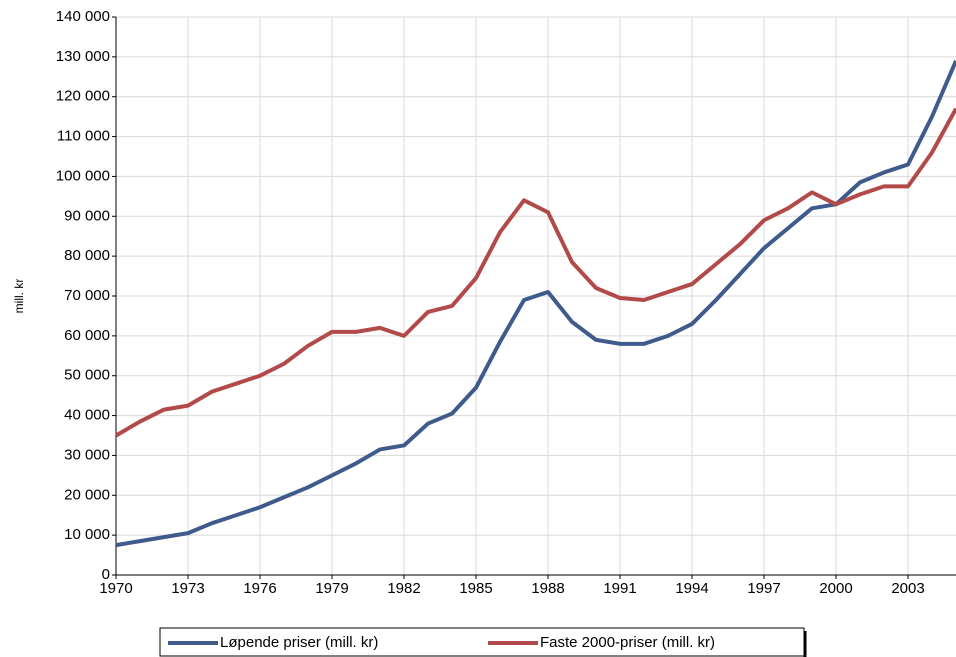 The width and height of the screenshot is (956, 657). I want to click on y-tick-label: 0, so click(106, 574).